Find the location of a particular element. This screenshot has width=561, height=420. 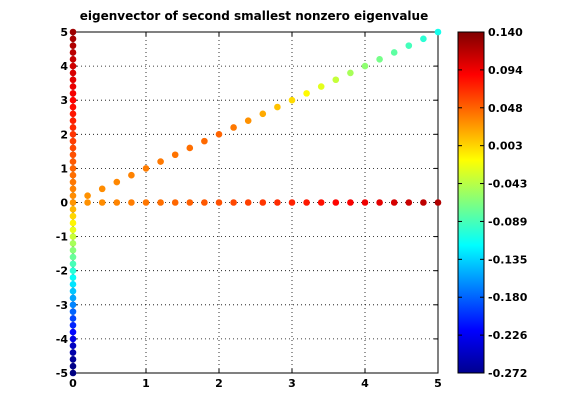

y-tick-label: 1 is located at coordinates (64, 168).